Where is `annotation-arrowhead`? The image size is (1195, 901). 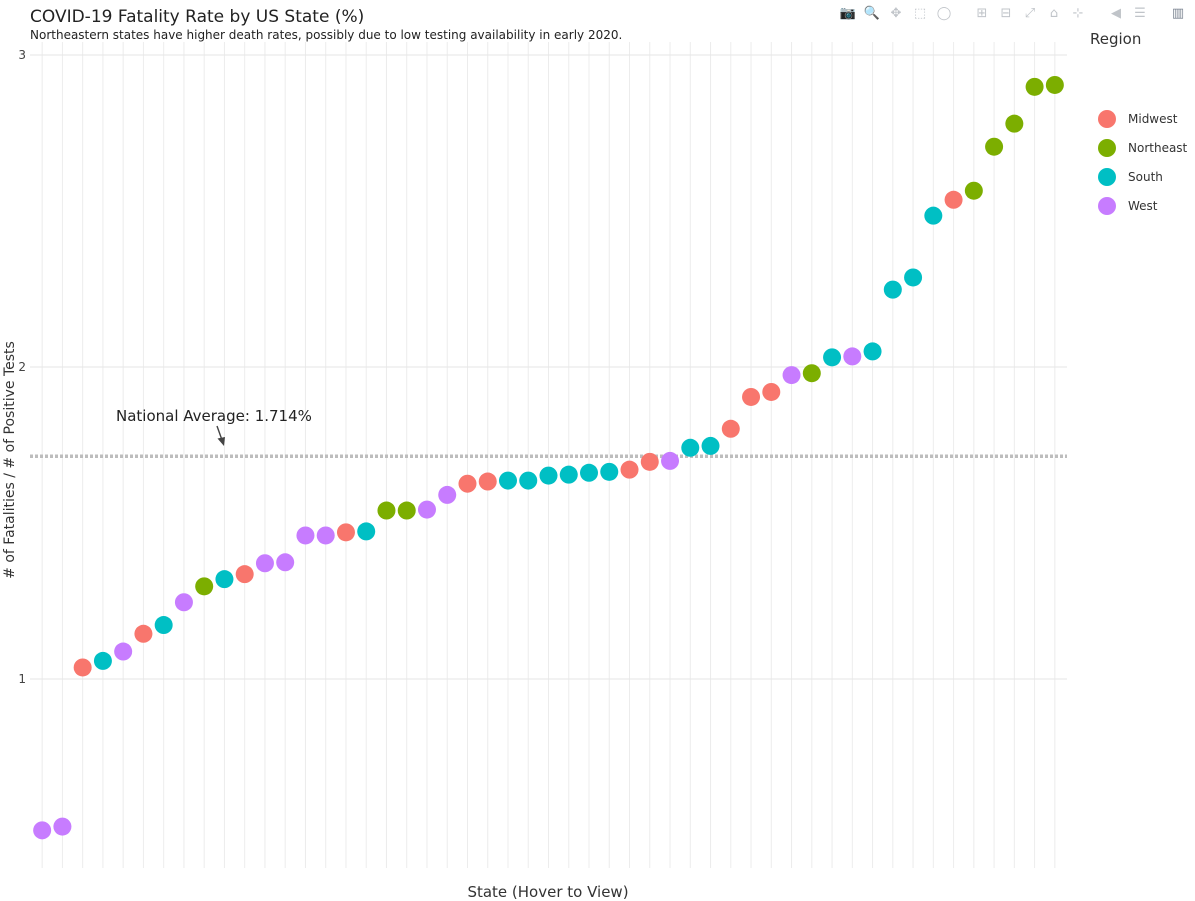 annotation-arrowhead is located at coordinates (221, 441).